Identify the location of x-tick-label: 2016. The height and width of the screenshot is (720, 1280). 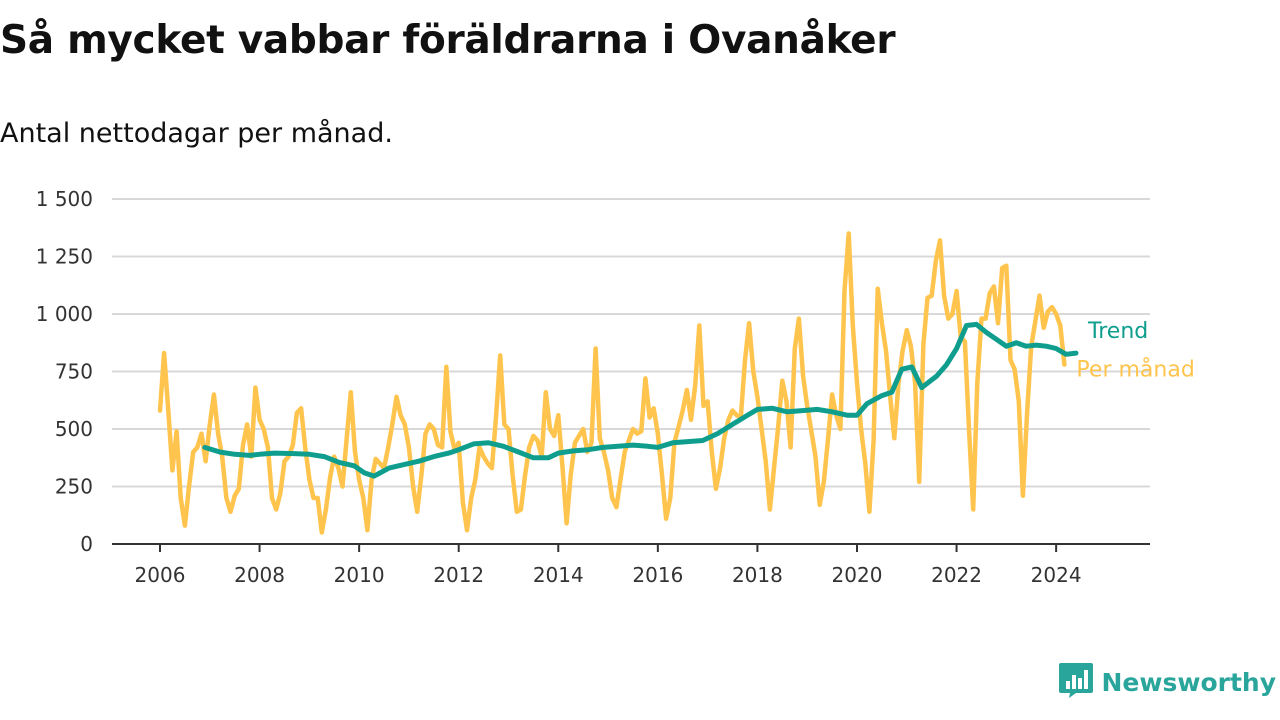
(657, 575).